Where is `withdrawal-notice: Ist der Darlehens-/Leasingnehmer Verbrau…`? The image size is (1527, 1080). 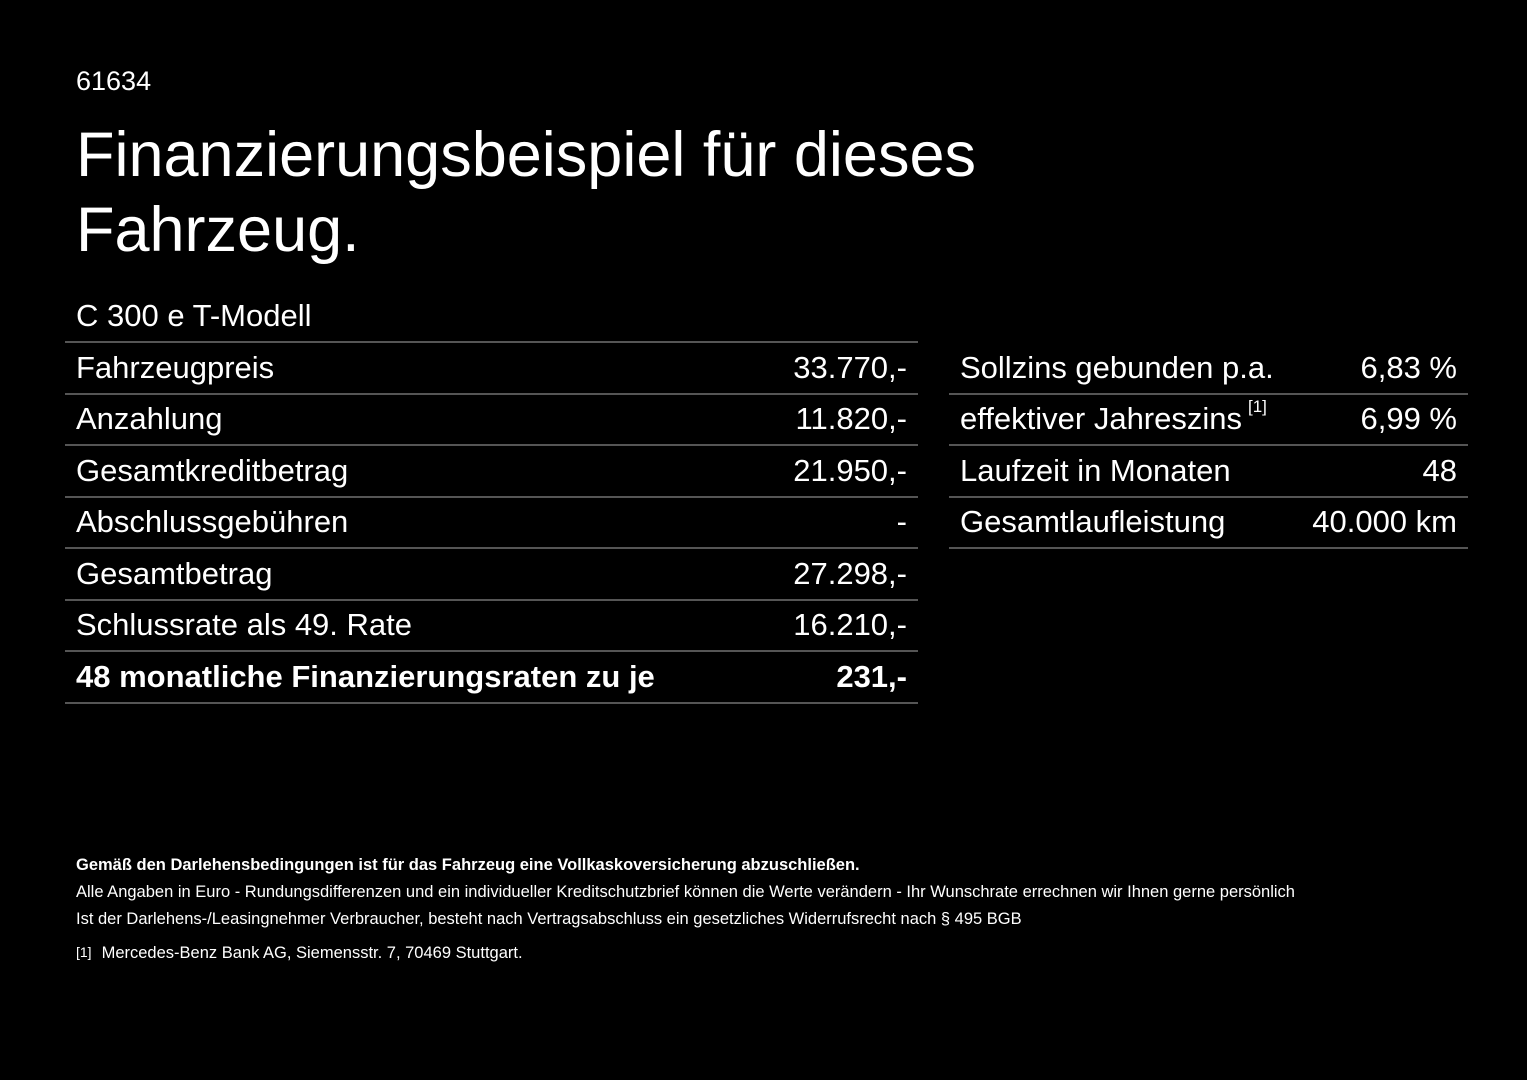 withdrawal-notice: Ist der Darlehens-/Leasingnehmer Verbrau… is located at coordinates (549, 919).